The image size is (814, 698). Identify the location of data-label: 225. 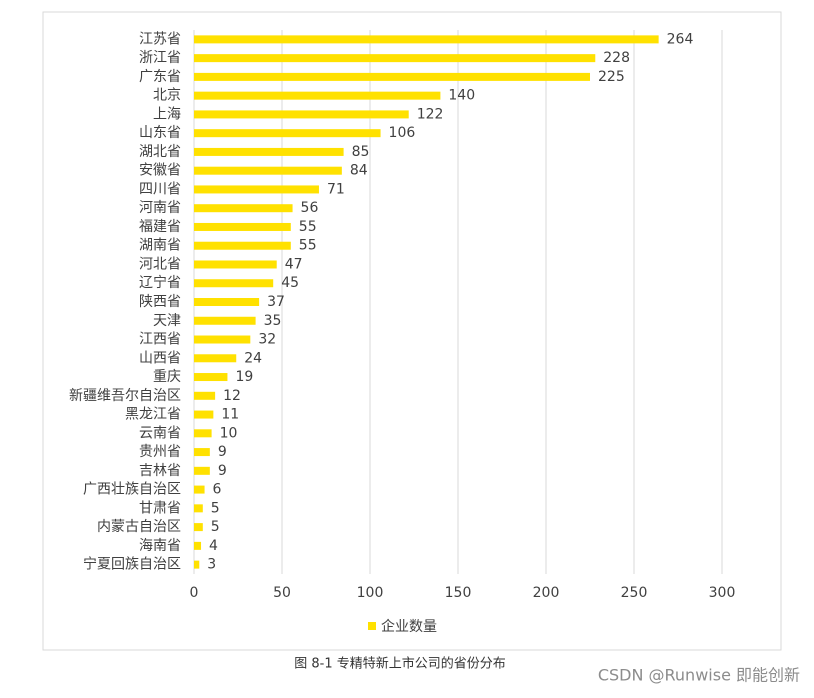
(611, 77).